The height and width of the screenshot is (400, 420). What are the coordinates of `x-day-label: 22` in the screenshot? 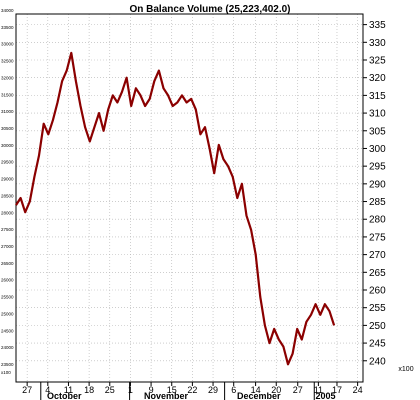 It's located at (192, 390).